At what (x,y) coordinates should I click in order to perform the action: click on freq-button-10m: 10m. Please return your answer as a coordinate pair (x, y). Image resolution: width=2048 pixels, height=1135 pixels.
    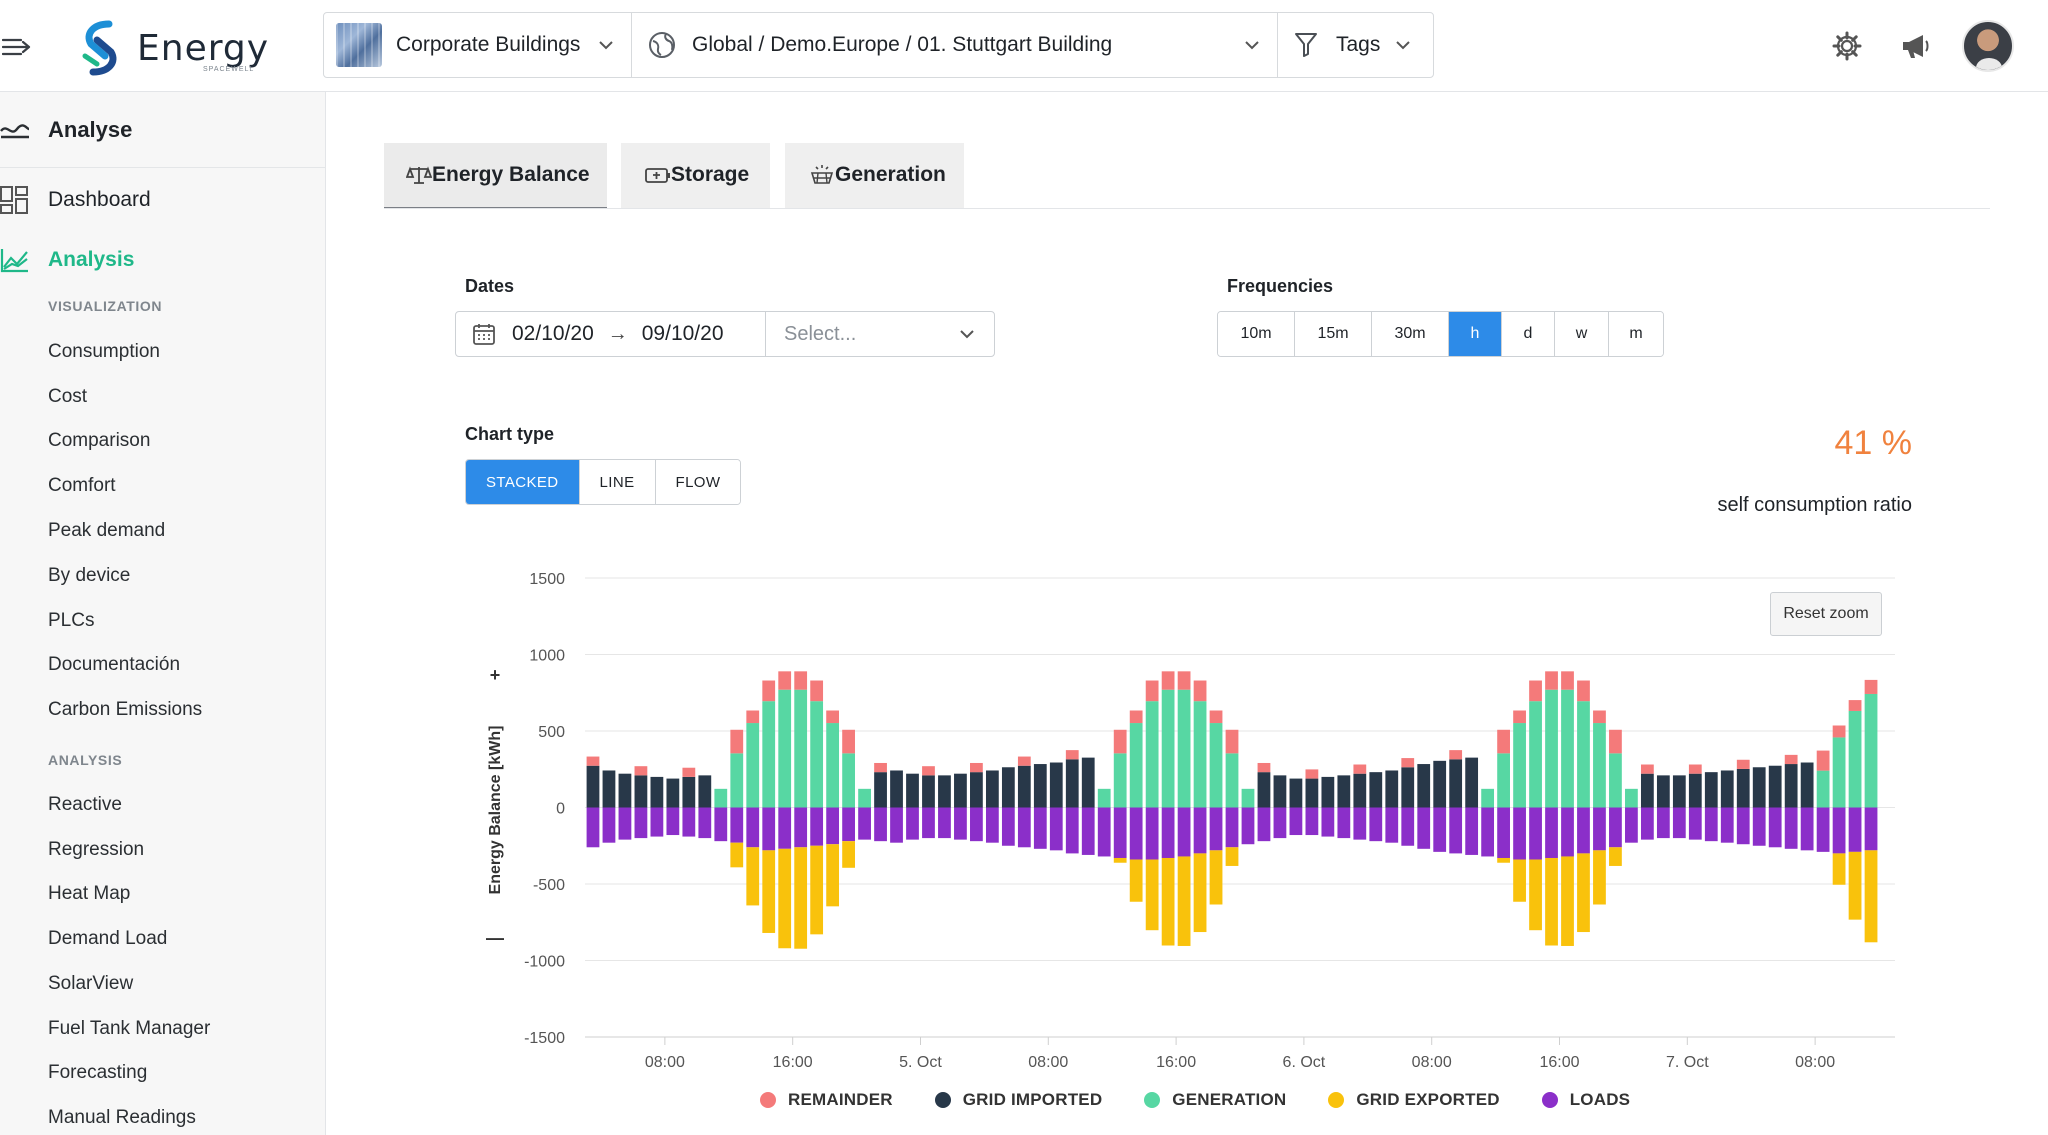
    Looking at the image, I should click on (1256, 334).